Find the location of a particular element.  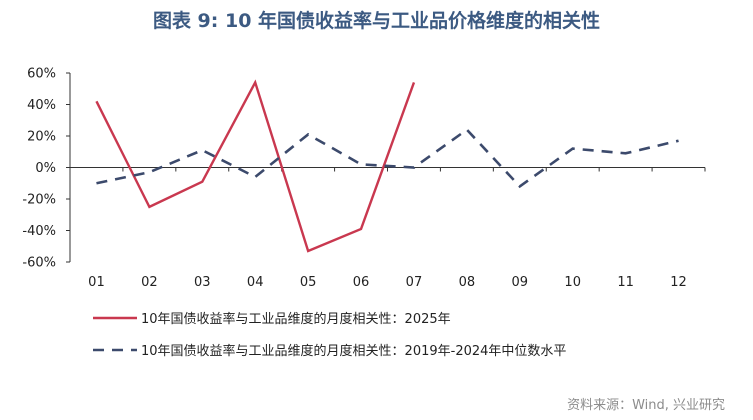

y-tick-label: -40% is located at coordinates (39, 231).